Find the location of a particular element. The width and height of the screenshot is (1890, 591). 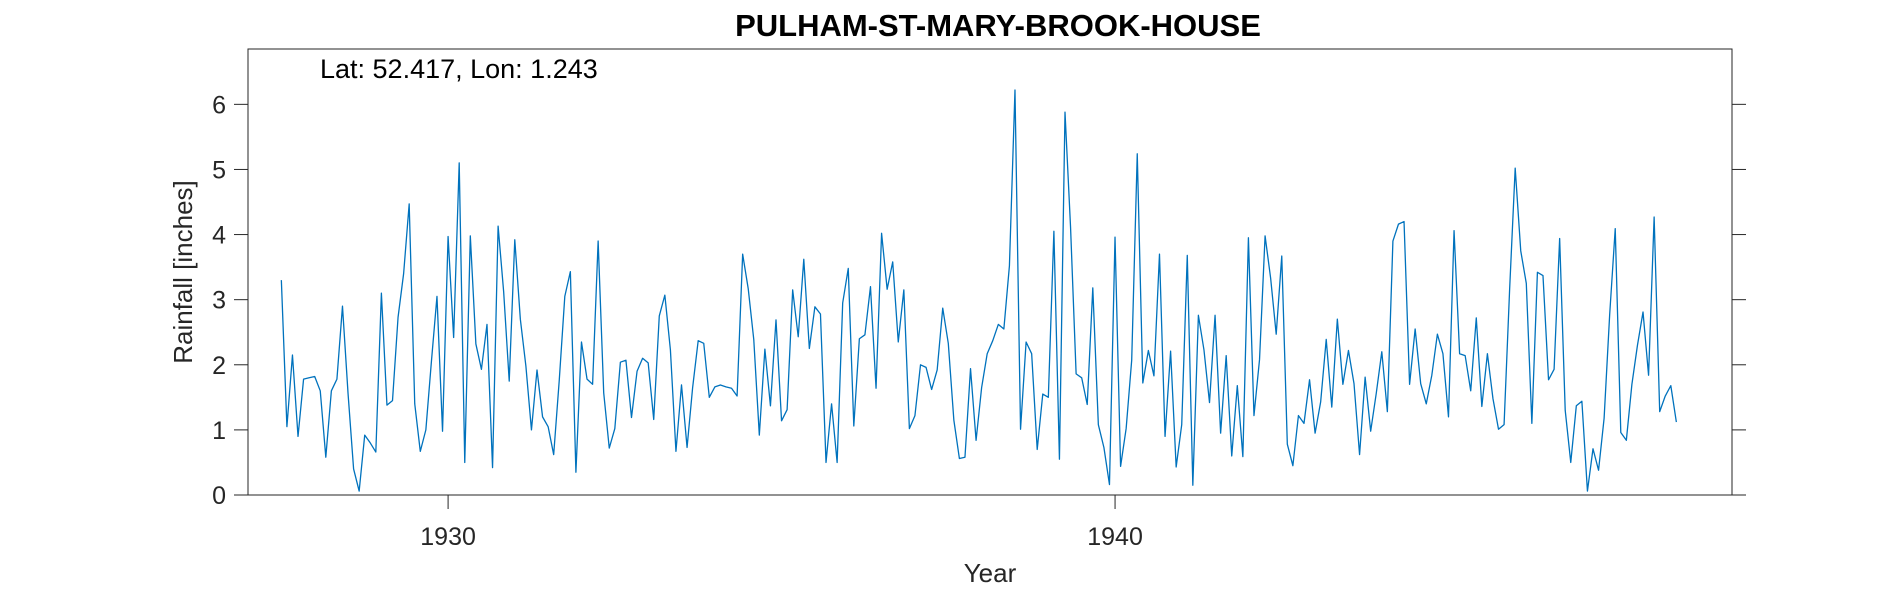

y-tick-label: 2 is located at coordinates (219, 366).